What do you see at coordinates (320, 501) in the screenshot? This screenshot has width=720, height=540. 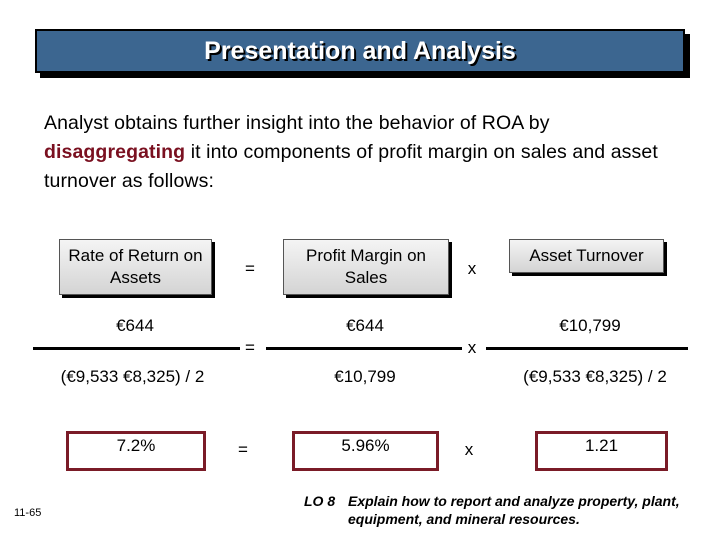 I see `lo-label: LO 8` at bounding box center [320, 501].